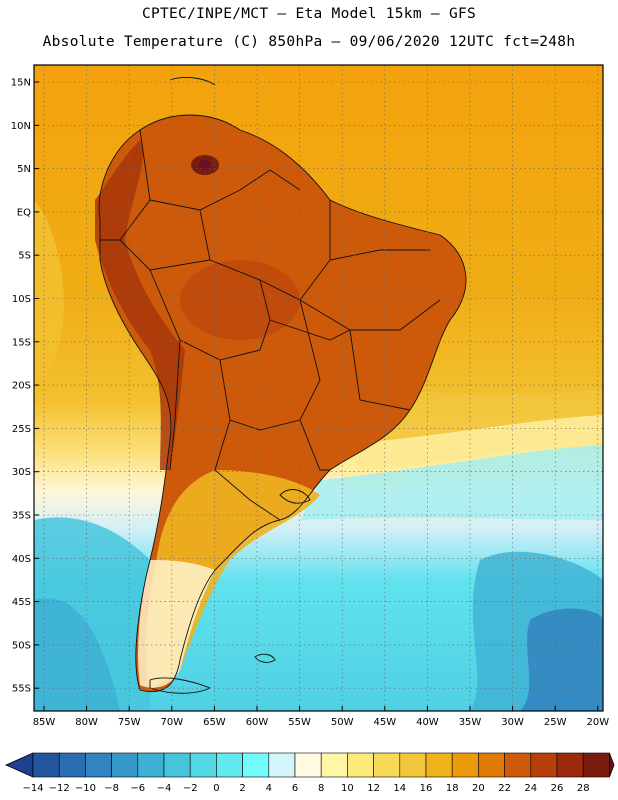  I want to click on lat-label: 15N, so click(21, 83).